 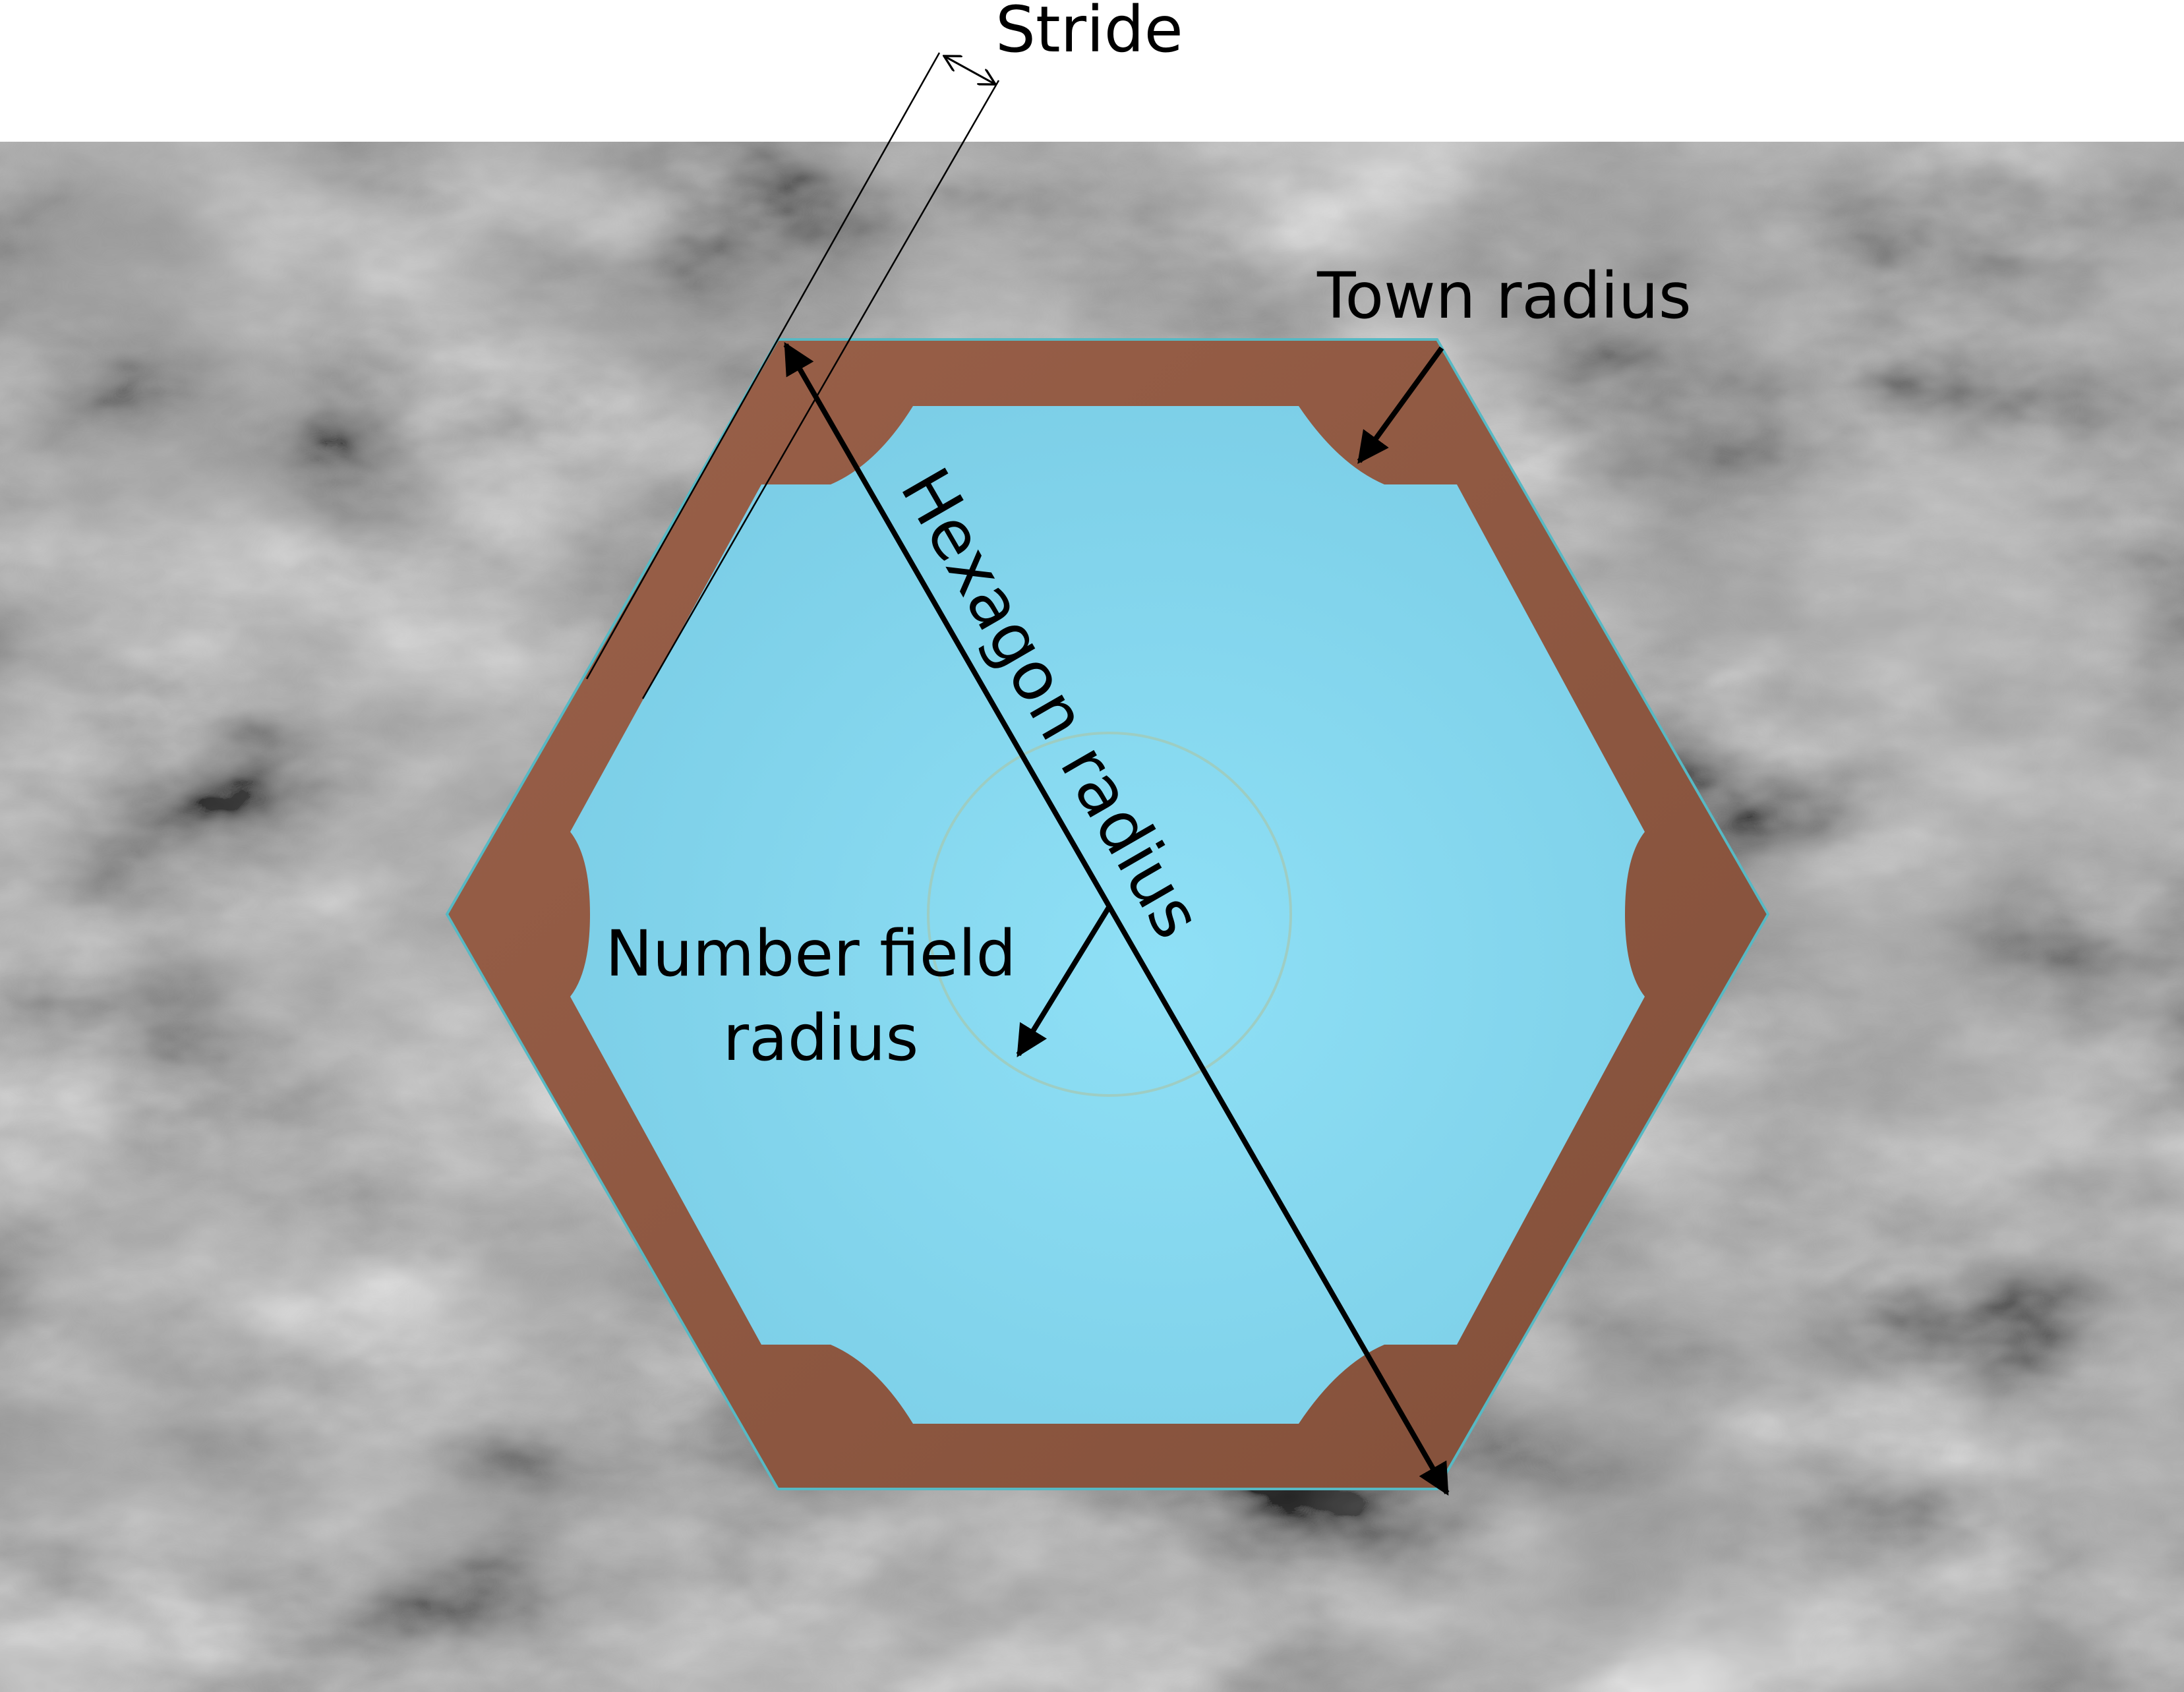 I want to click on number-field-radius-arrow, so click(x=1064, y=981).